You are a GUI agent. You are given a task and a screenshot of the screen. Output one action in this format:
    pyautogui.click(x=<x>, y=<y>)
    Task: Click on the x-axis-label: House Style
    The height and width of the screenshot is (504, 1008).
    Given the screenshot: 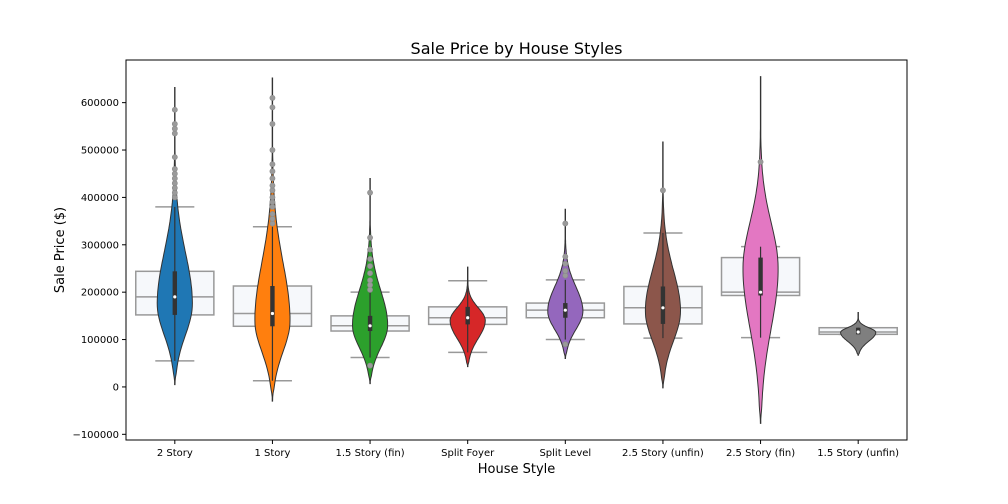 What is the action you would take?
    pyautogui.click(x=517, y=469)
    